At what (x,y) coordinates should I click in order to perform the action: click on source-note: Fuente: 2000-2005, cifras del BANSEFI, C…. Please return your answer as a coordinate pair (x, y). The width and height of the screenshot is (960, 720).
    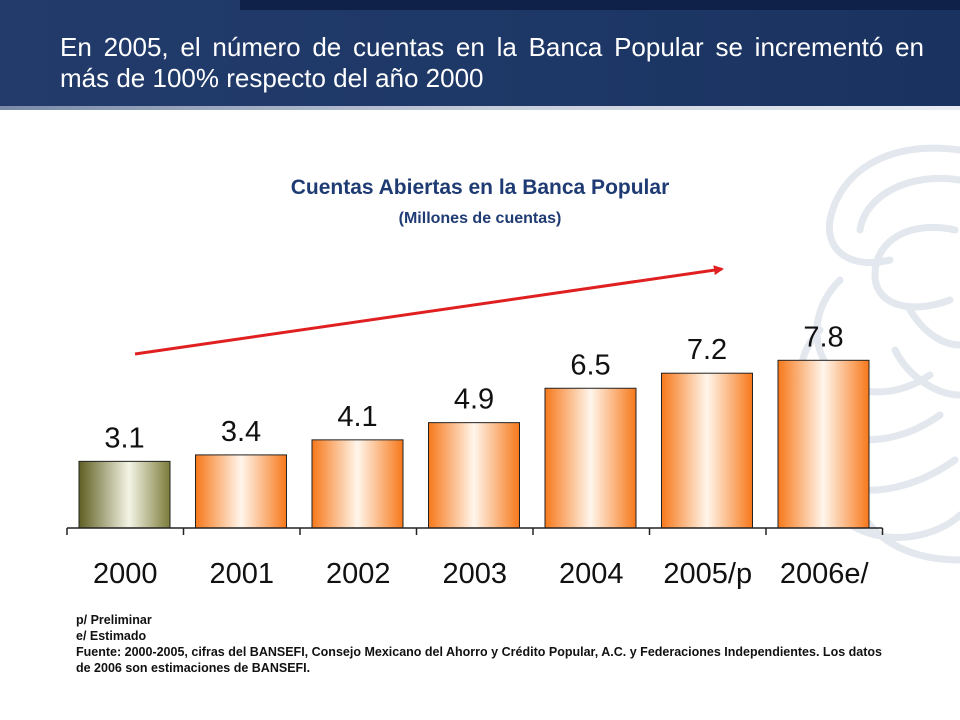
    Looking at the image, I should click on (479, 660).